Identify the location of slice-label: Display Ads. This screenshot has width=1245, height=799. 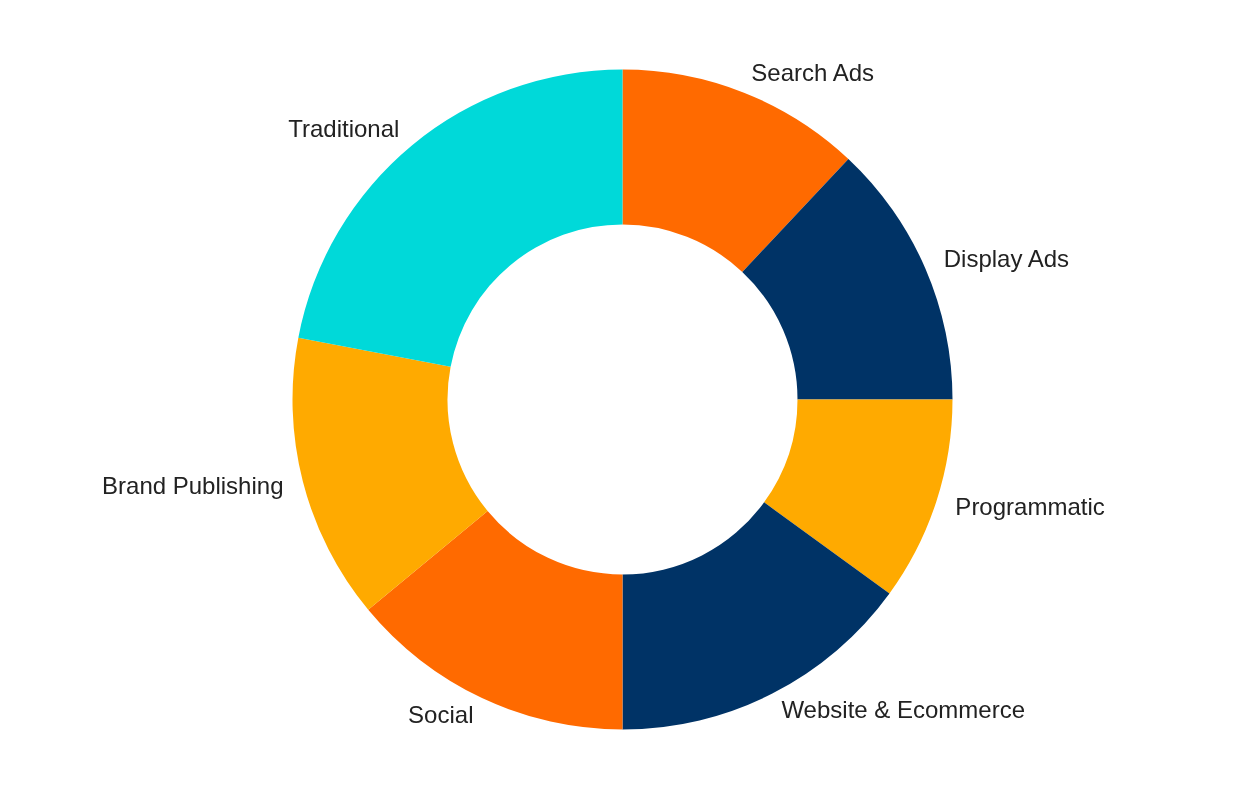
(1006, 259).